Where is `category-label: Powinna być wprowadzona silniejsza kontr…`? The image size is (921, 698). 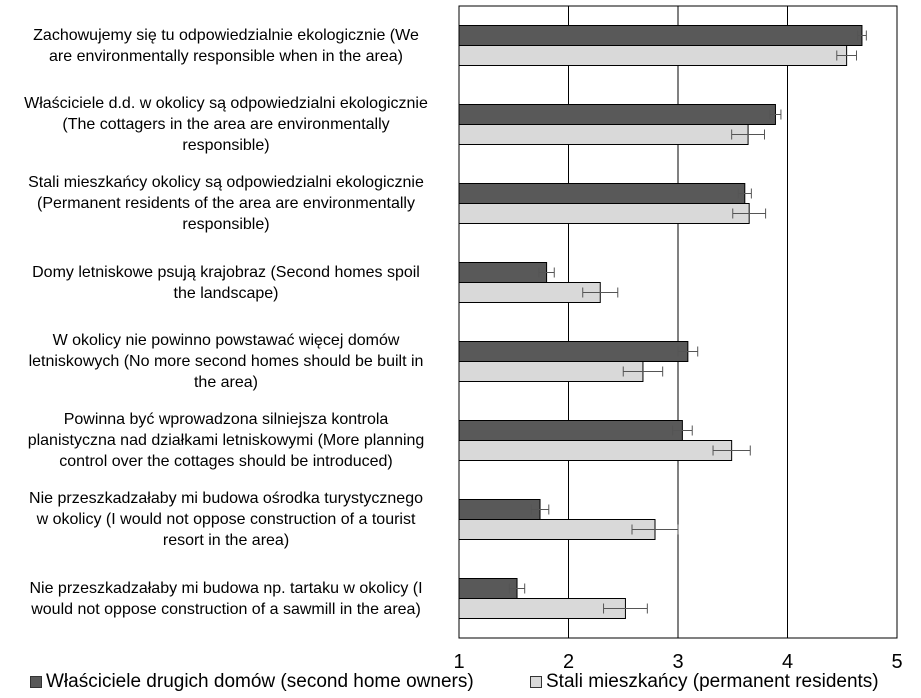
category-label: Powinna być wprowadzona silniejsza kontr… is located at coordinates (226, 440).